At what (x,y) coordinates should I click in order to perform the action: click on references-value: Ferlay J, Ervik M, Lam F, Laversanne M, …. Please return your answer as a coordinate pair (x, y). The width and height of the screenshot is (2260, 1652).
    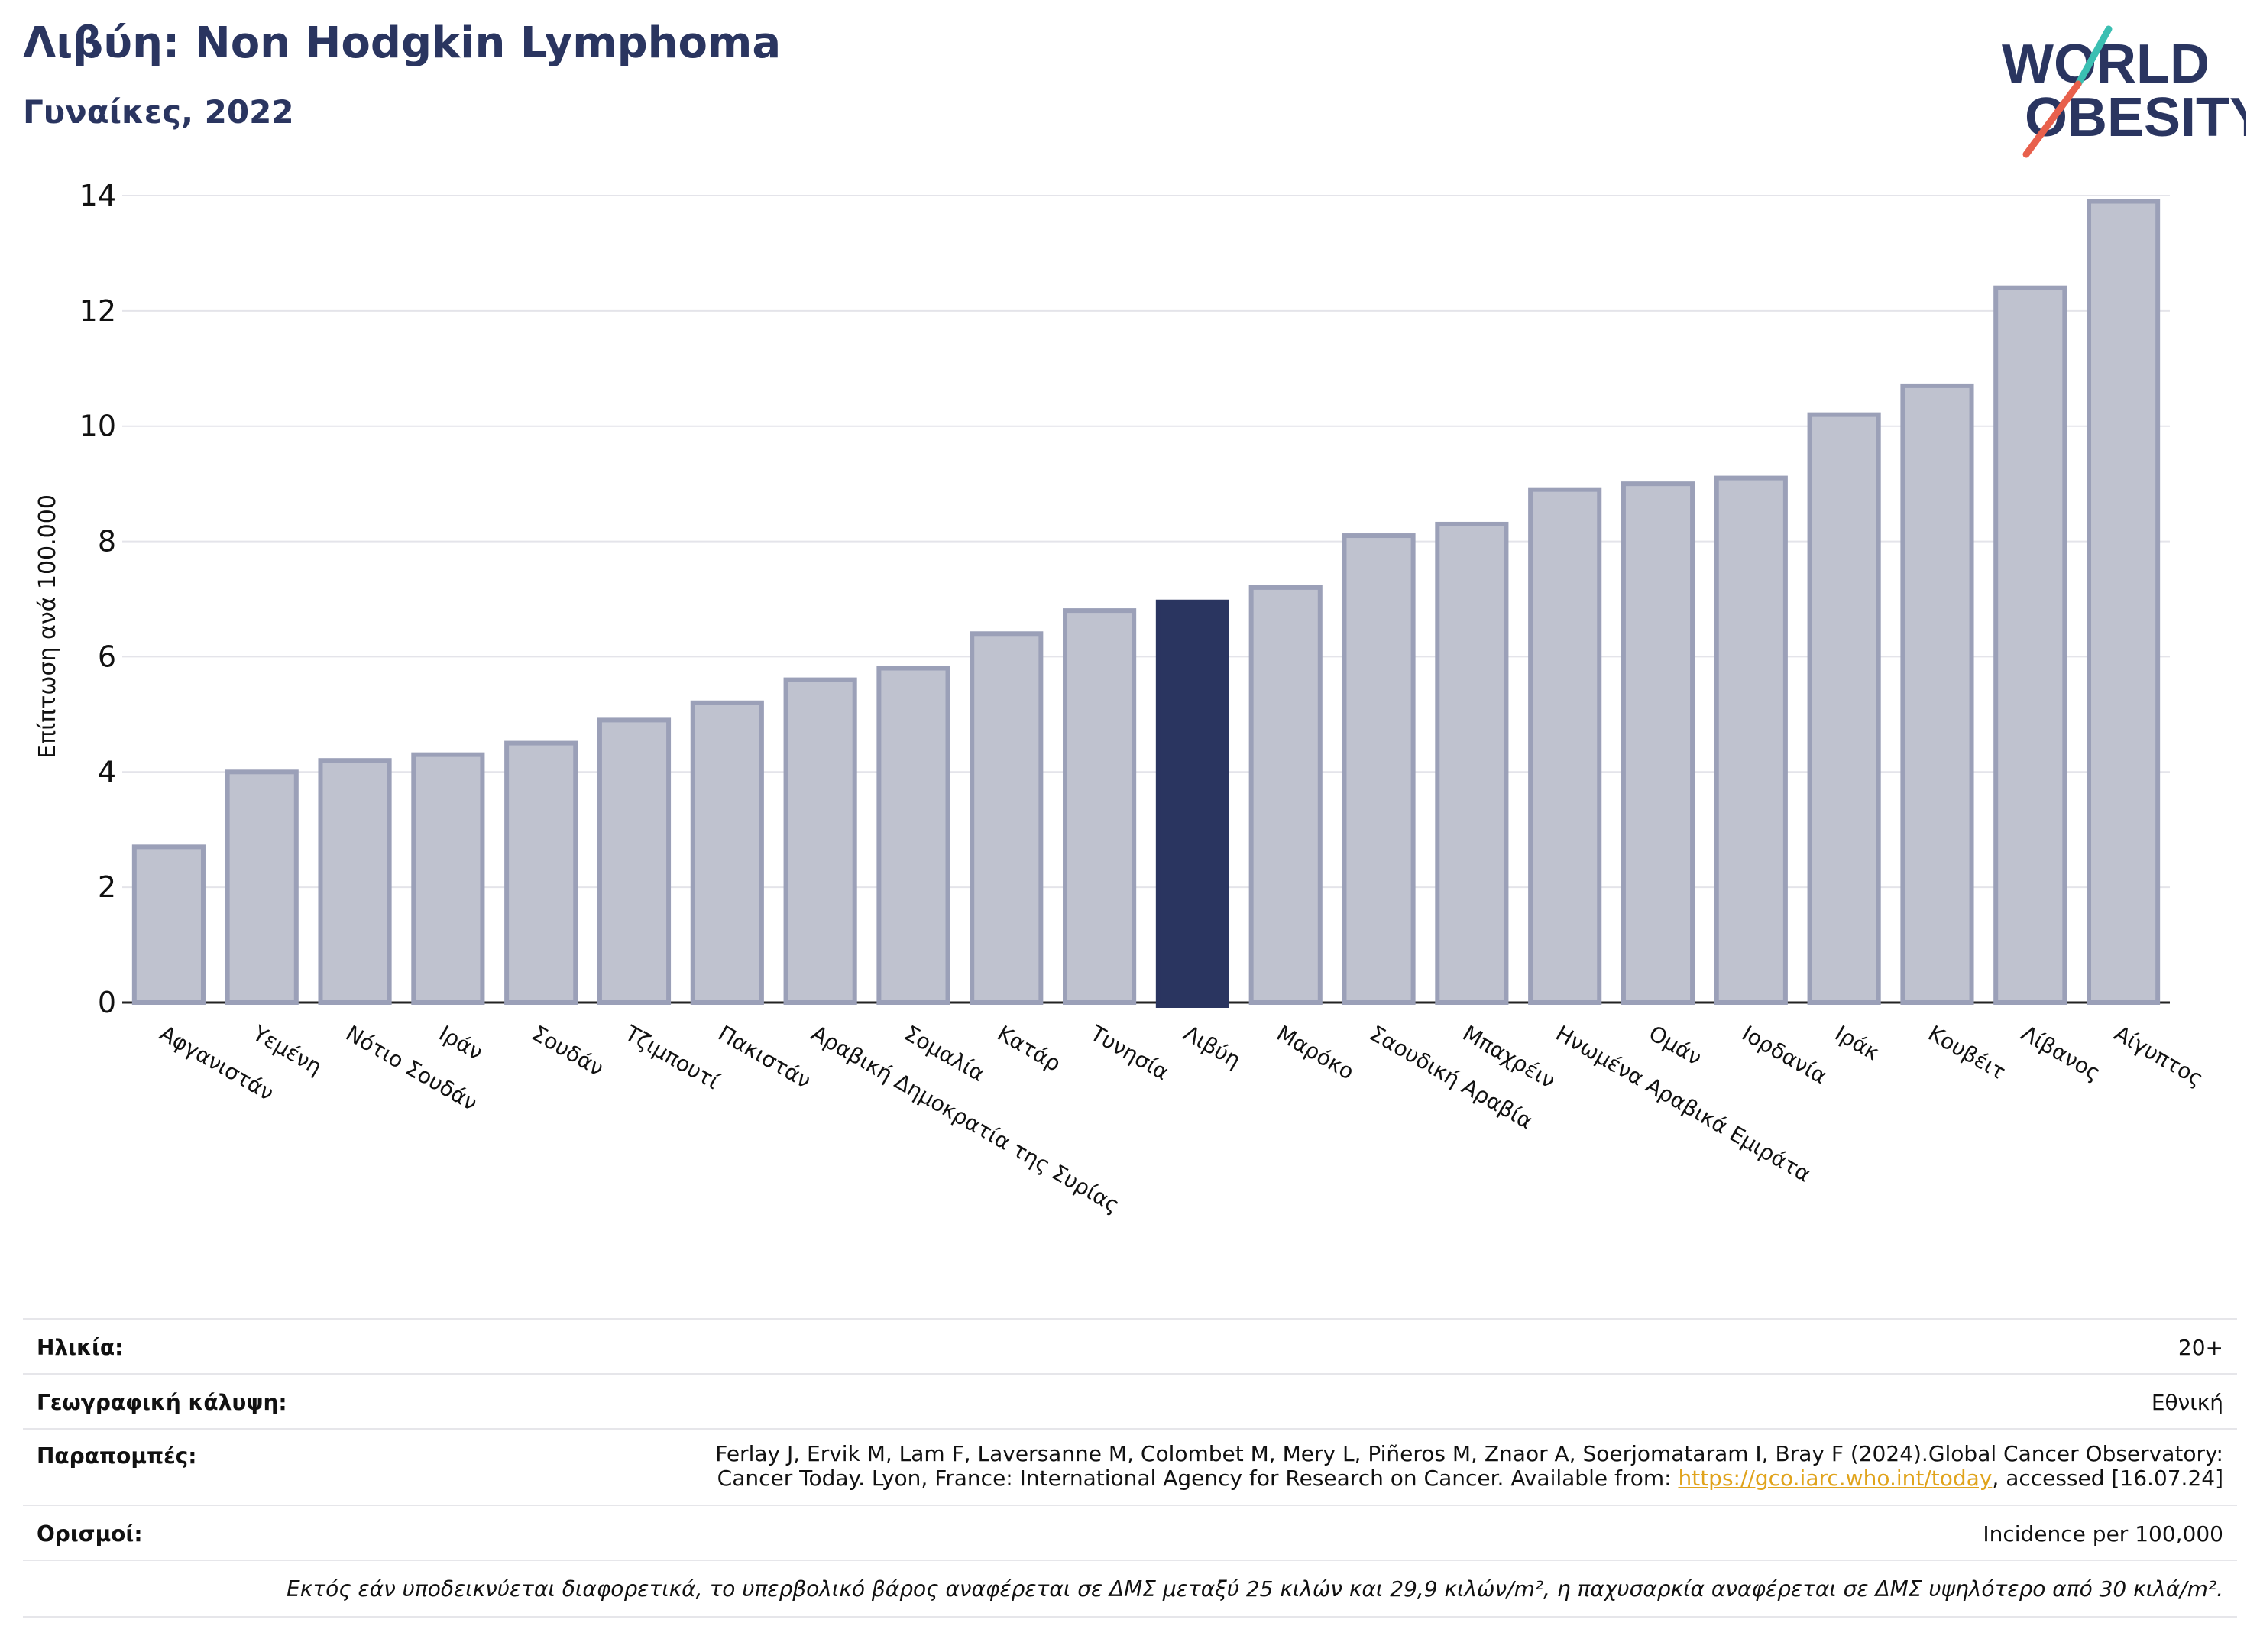
    Looking at the image, I should click on (1469, 1466).